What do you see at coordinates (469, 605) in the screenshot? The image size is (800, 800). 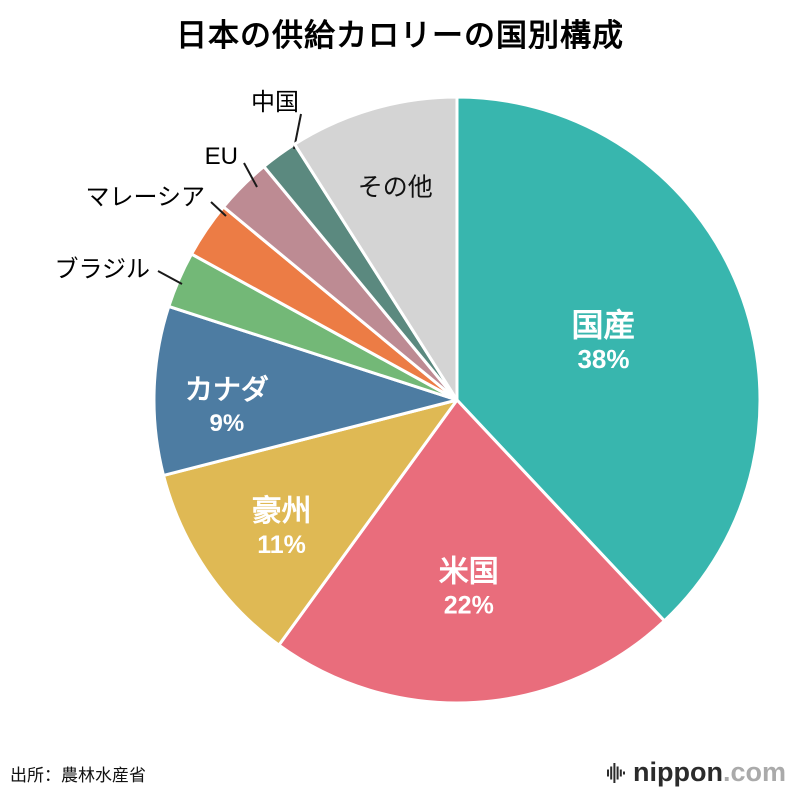 I see `slice-label: 22%` at bounding box center [469, 605].